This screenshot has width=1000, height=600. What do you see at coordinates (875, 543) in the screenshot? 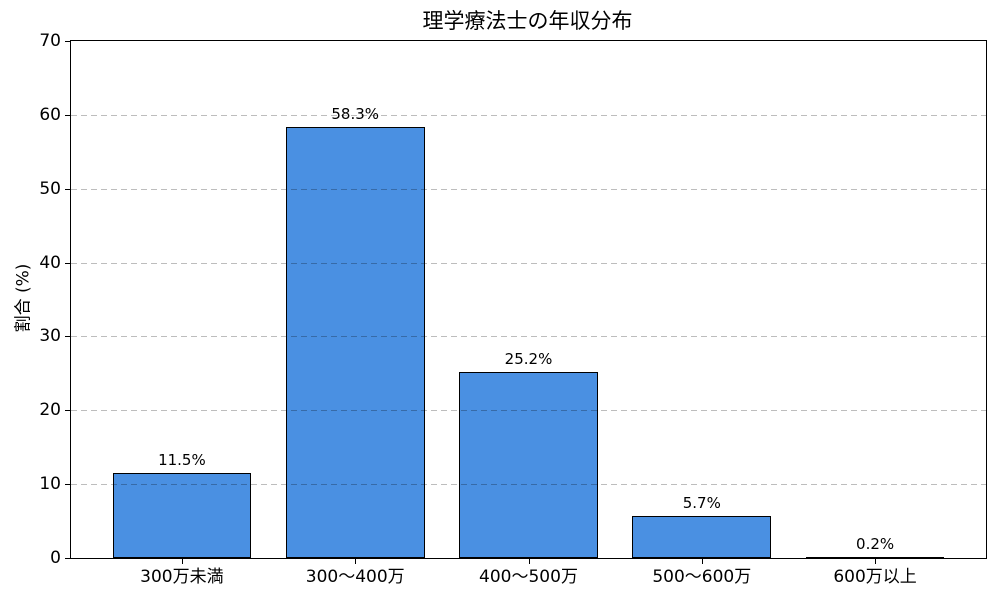
I see `bar-value-label: 0.2%` at bounding box center [875, 543].